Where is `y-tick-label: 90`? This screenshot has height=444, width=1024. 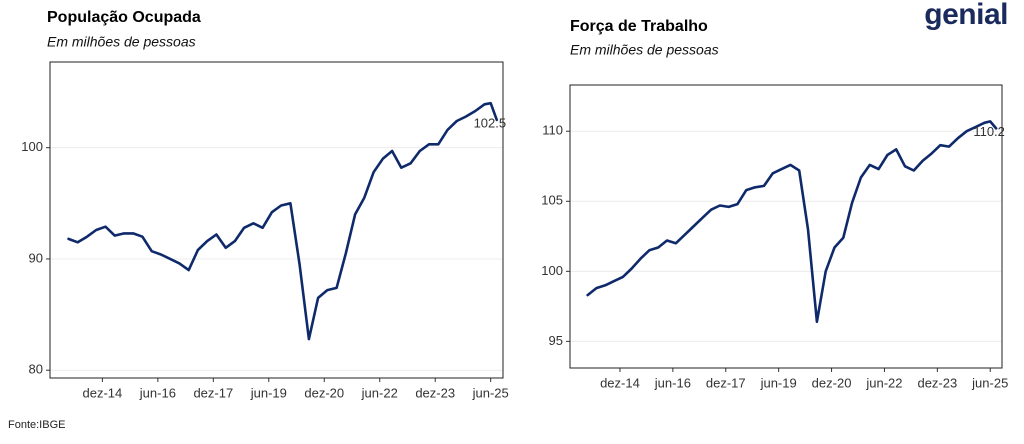 y-tick-label: 90 is located at coordinates (36, 257).